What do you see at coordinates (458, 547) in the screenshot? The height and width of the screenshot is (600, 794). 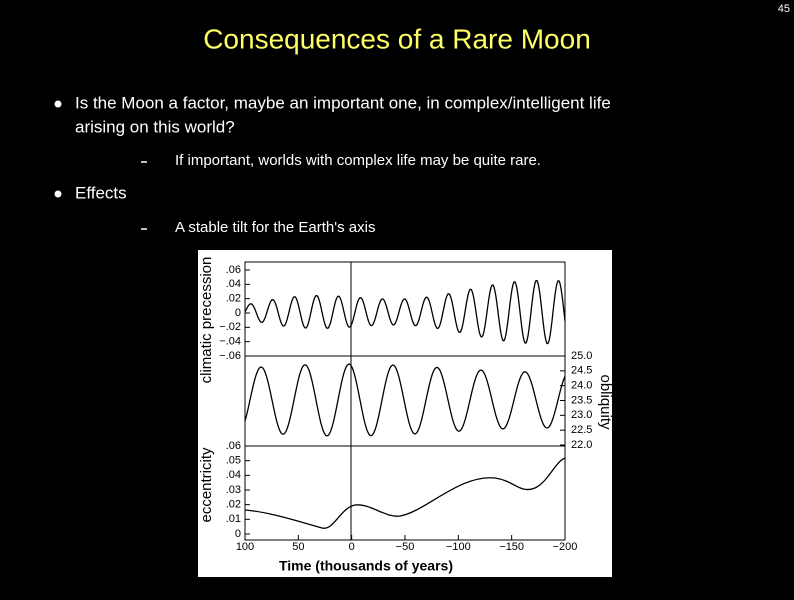 I see `x-tick-label: −100` at bounding box center [458, 547].